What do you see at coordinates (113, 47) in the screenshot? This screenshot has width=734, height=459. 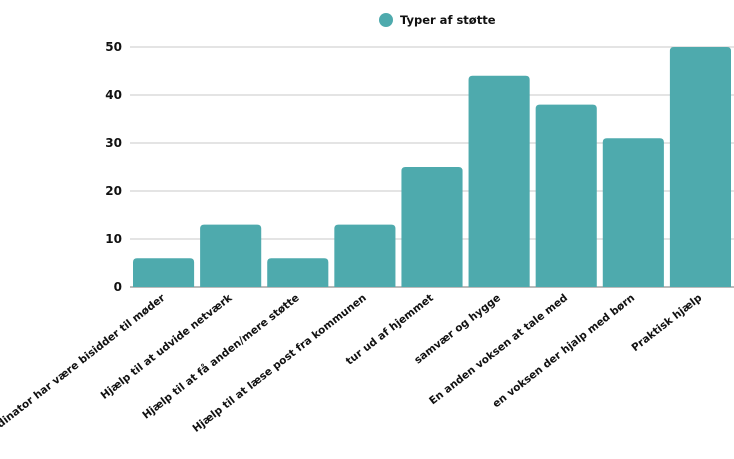 I see `y-tick-label: 50` at bounding box center [113, 47].